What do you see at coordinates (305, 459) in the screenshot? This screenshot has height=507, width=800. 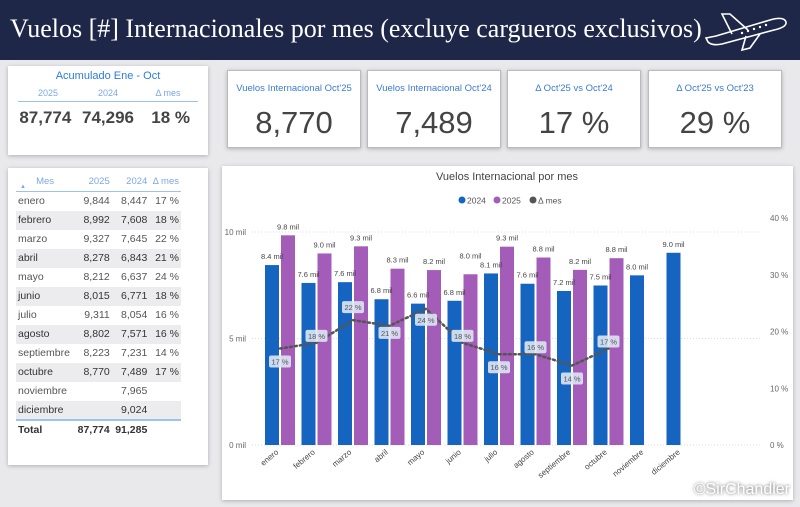 I see `x-tick-label: febrero` at bounding box center [305, 459].